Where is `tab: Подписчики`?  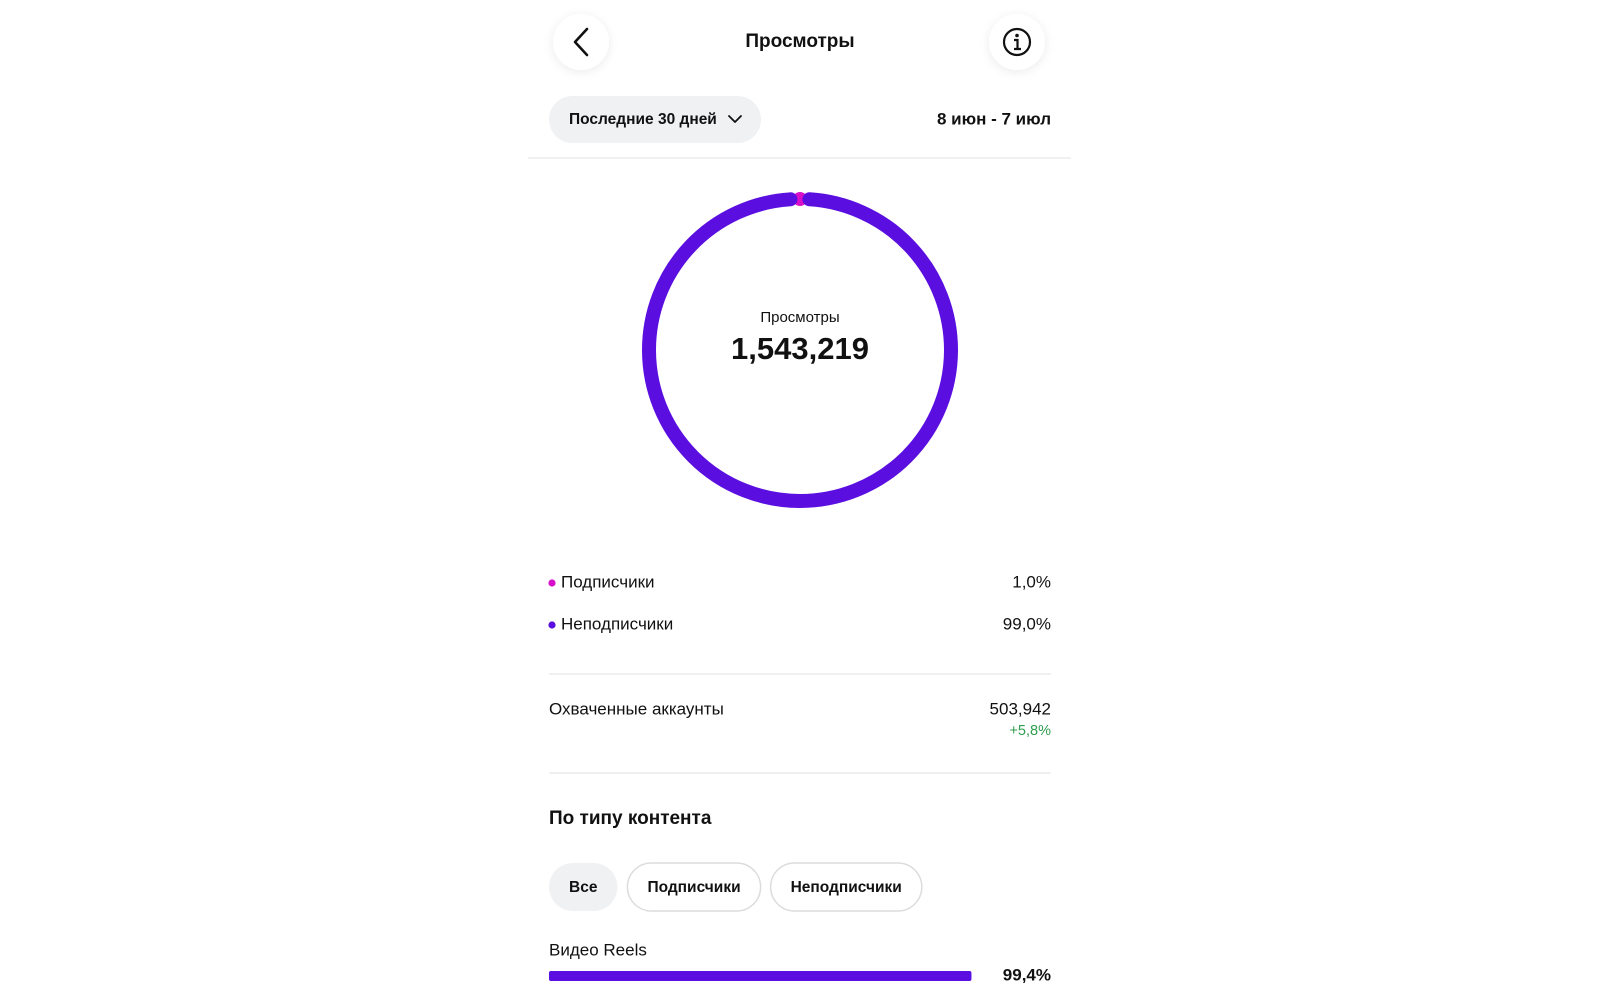
tab: Подписчики is located at coordinates (694, 887).